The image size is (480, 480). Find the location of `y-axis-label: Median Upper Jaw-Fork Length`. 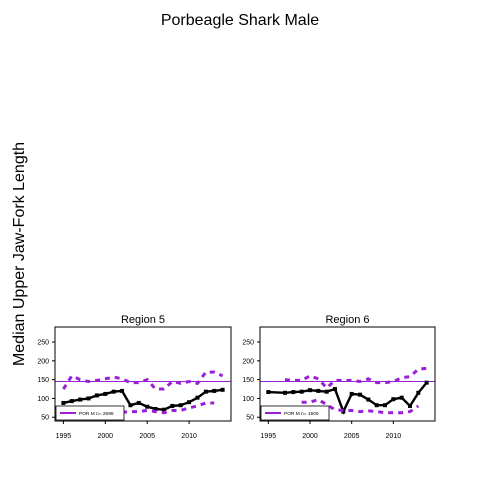

y-axis-label: Median Upper Jaw-Fork Length is located at coordinates (19, 254).